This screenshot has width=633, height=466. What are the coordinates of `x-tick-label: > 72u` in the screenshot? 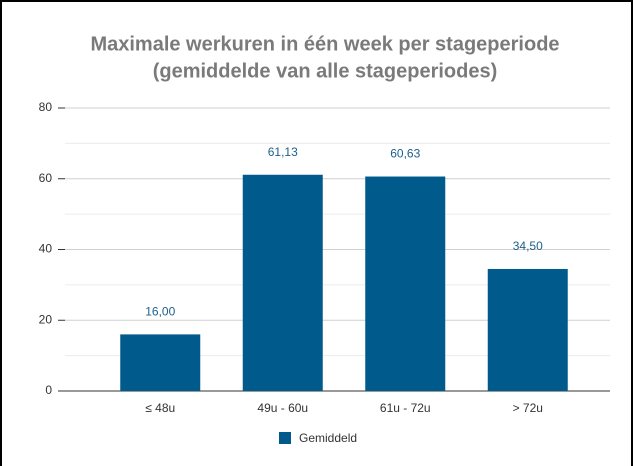 It's located at (528, 408).